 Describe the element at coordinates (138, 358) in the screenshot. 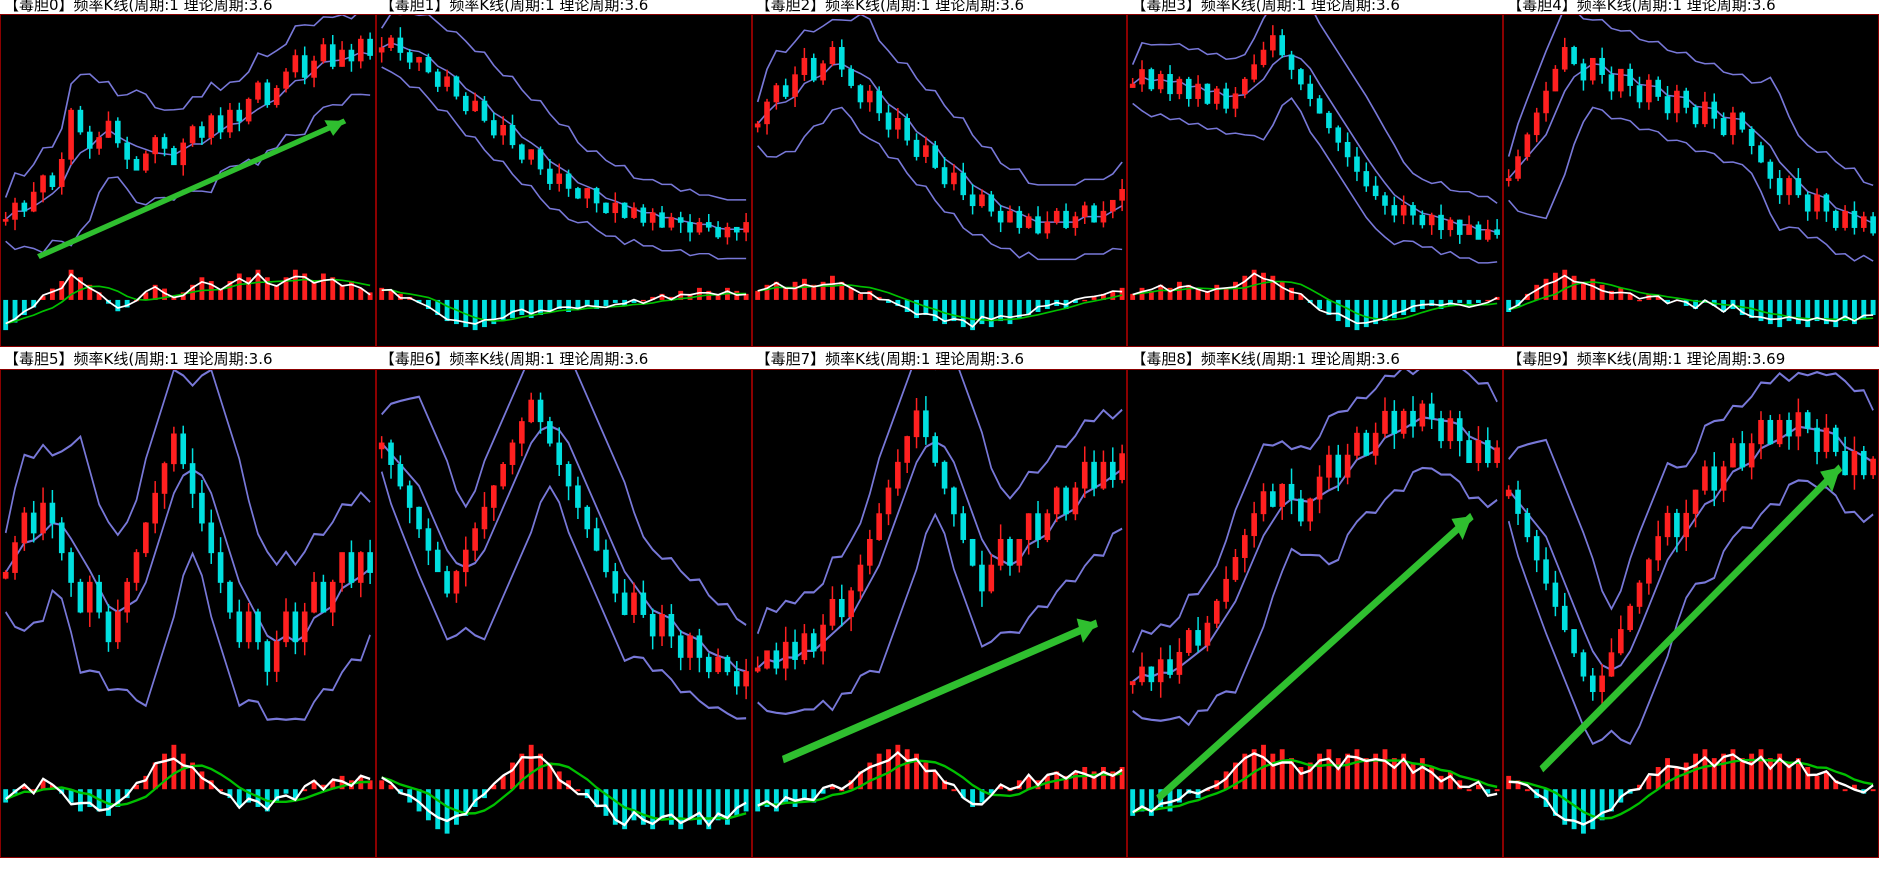

I see `panel-title-5: 【毒胆5】频率K线(周期:1 理论周期:3.6` at that location.